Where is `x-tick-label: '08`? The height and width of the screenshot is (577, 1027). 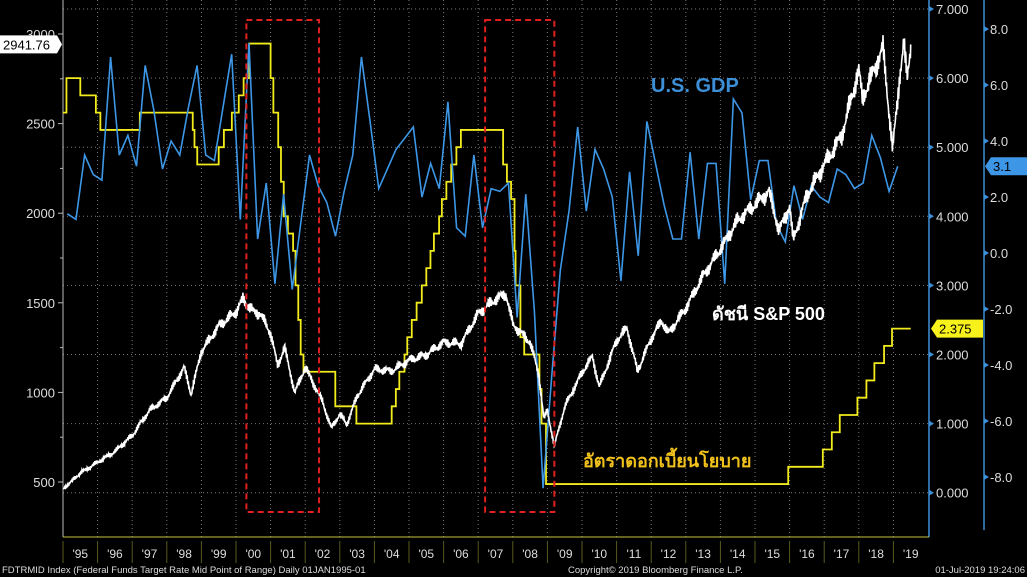
x-tick-label: '08 is located at coordinates (530, 554).